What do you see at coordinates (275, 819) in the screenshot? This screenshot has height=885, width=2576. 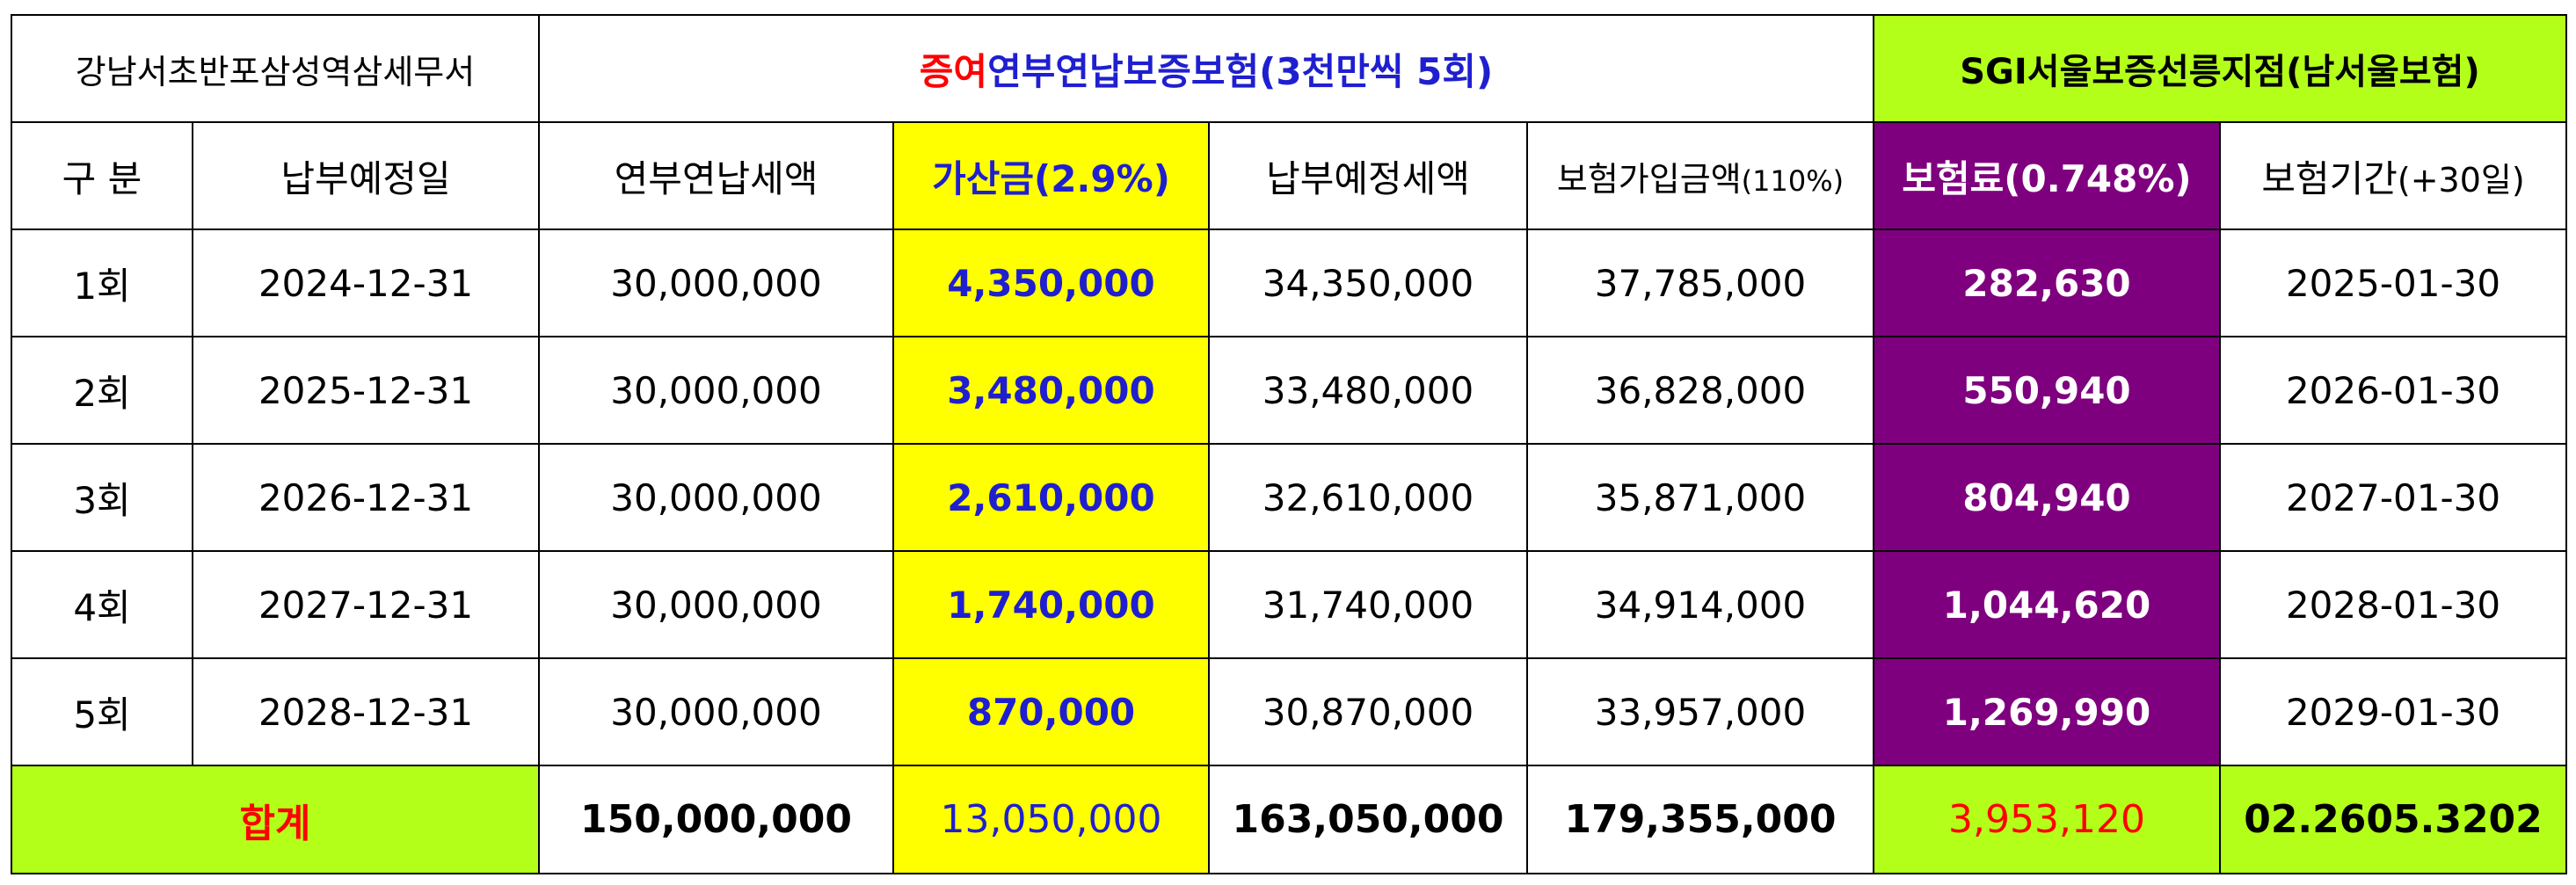 I see `total-label: 합계` at bounding box center [275, 819].